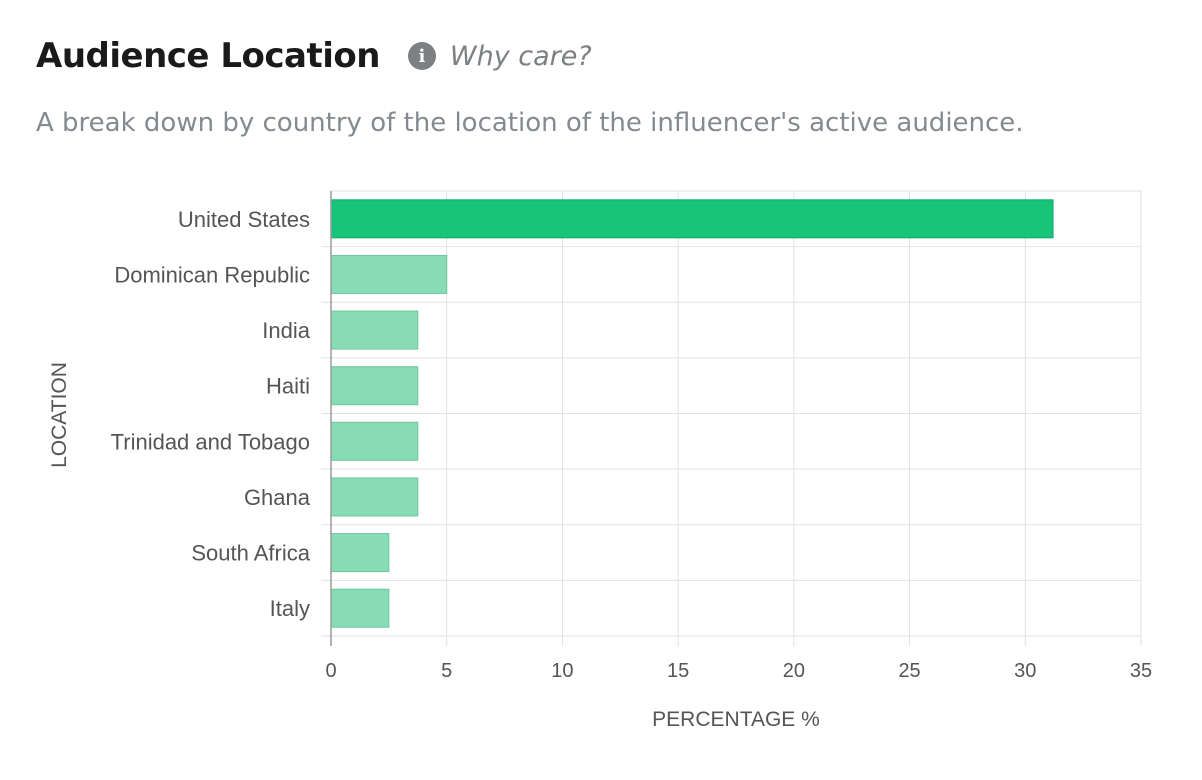  What do you see at coordinates (520, 56) in the screenshot?
I see `why-care-link: Why care?` at bounding box center [520, 56].